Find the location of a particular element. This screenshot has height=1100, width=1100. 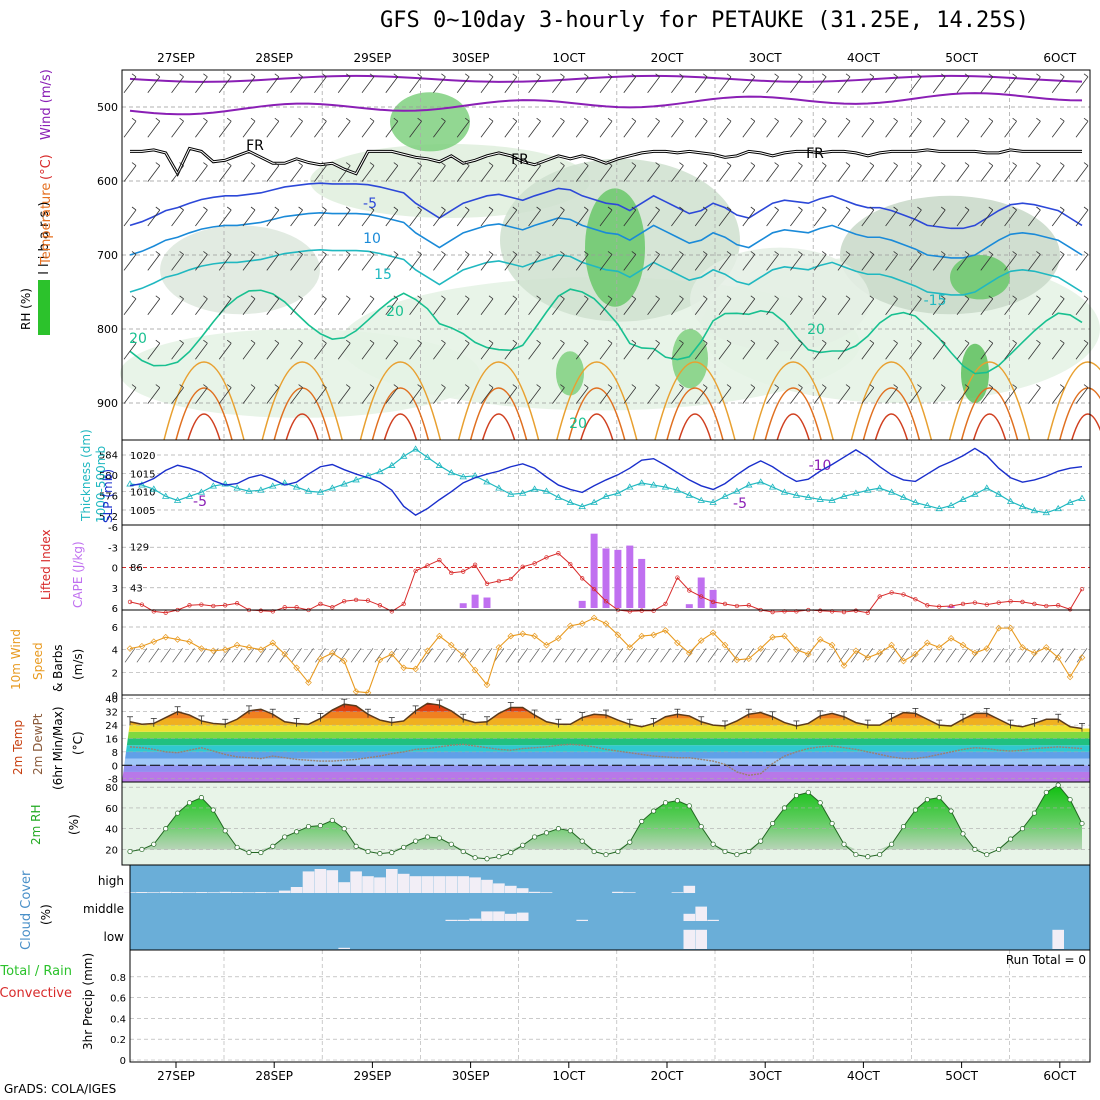

thickness-frame is located at coordinates (606, 482).